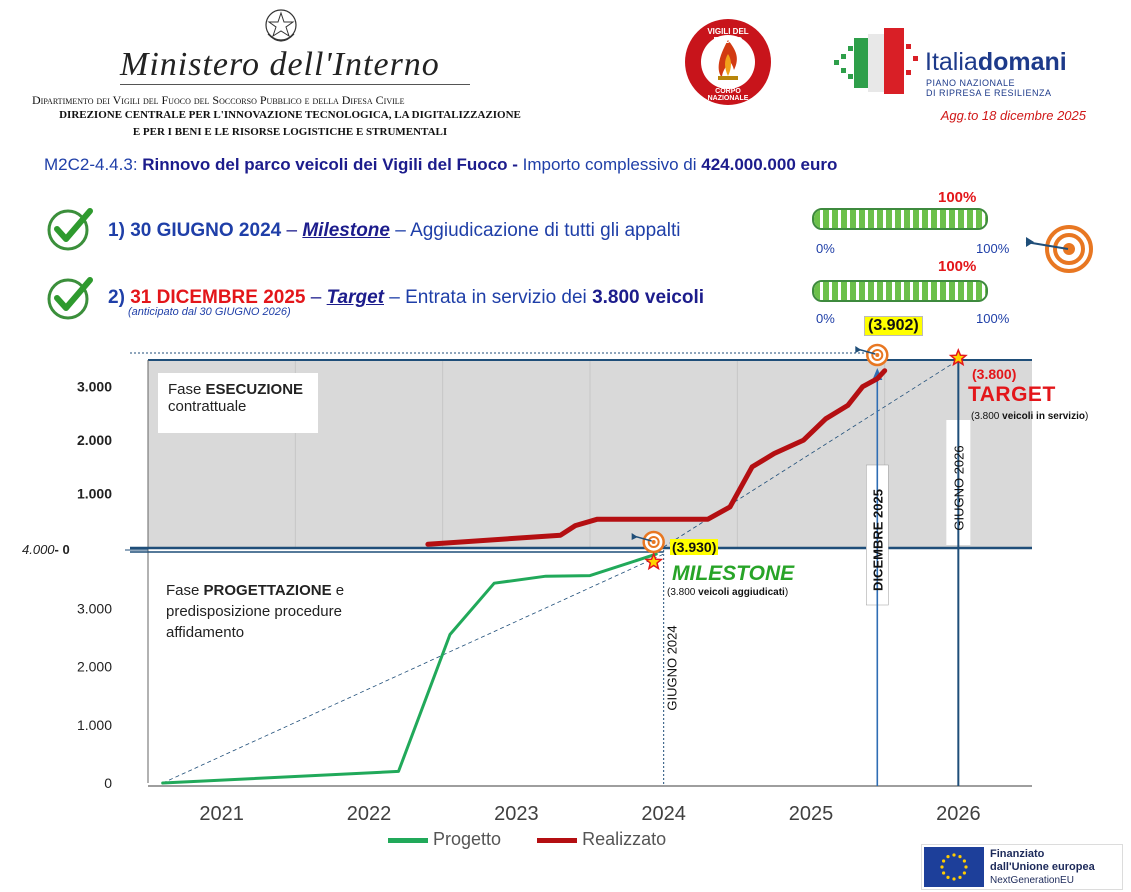 The image size is (1131, 892). Describe the element at coordinates (221, 814) in the screenshot. I see `x-tick-label: 2021` at that location.